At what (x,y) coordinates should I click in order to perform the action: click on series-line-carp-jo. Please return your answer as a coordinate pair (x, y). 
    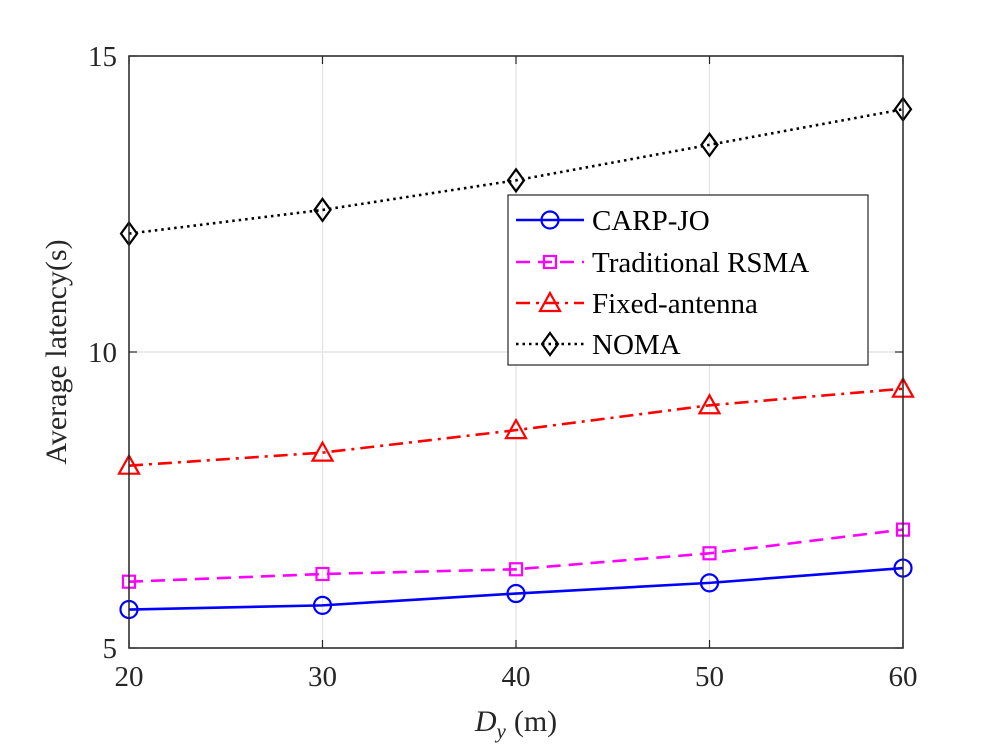
    Looking at the image, I should click on (516, 588).